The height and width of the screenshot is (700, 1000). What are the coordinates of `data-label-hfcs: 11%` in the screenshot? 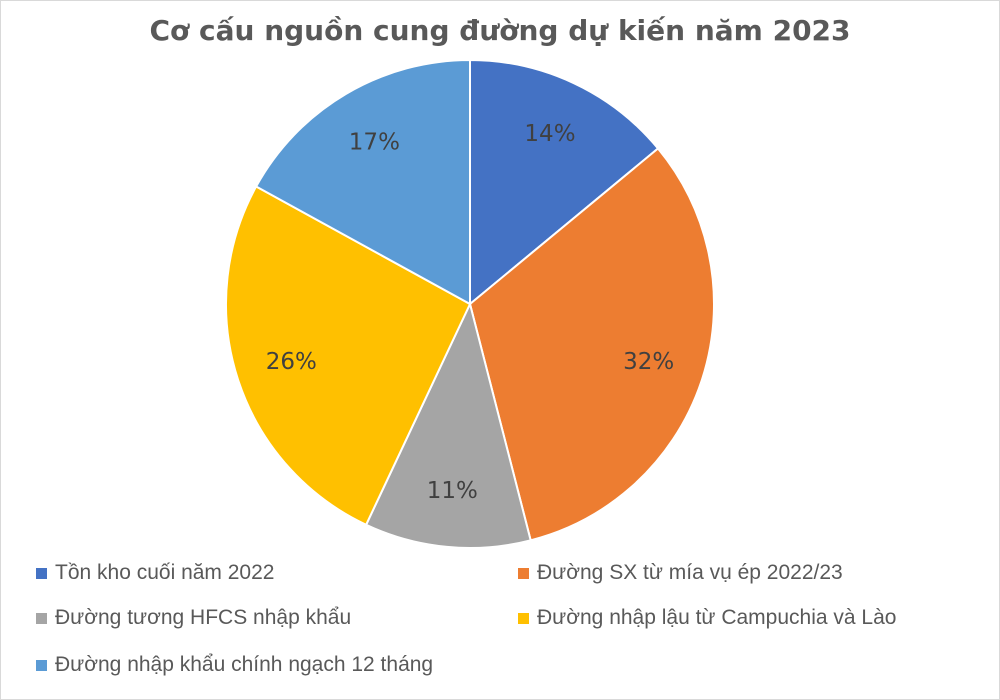 It's located at (452, 491).